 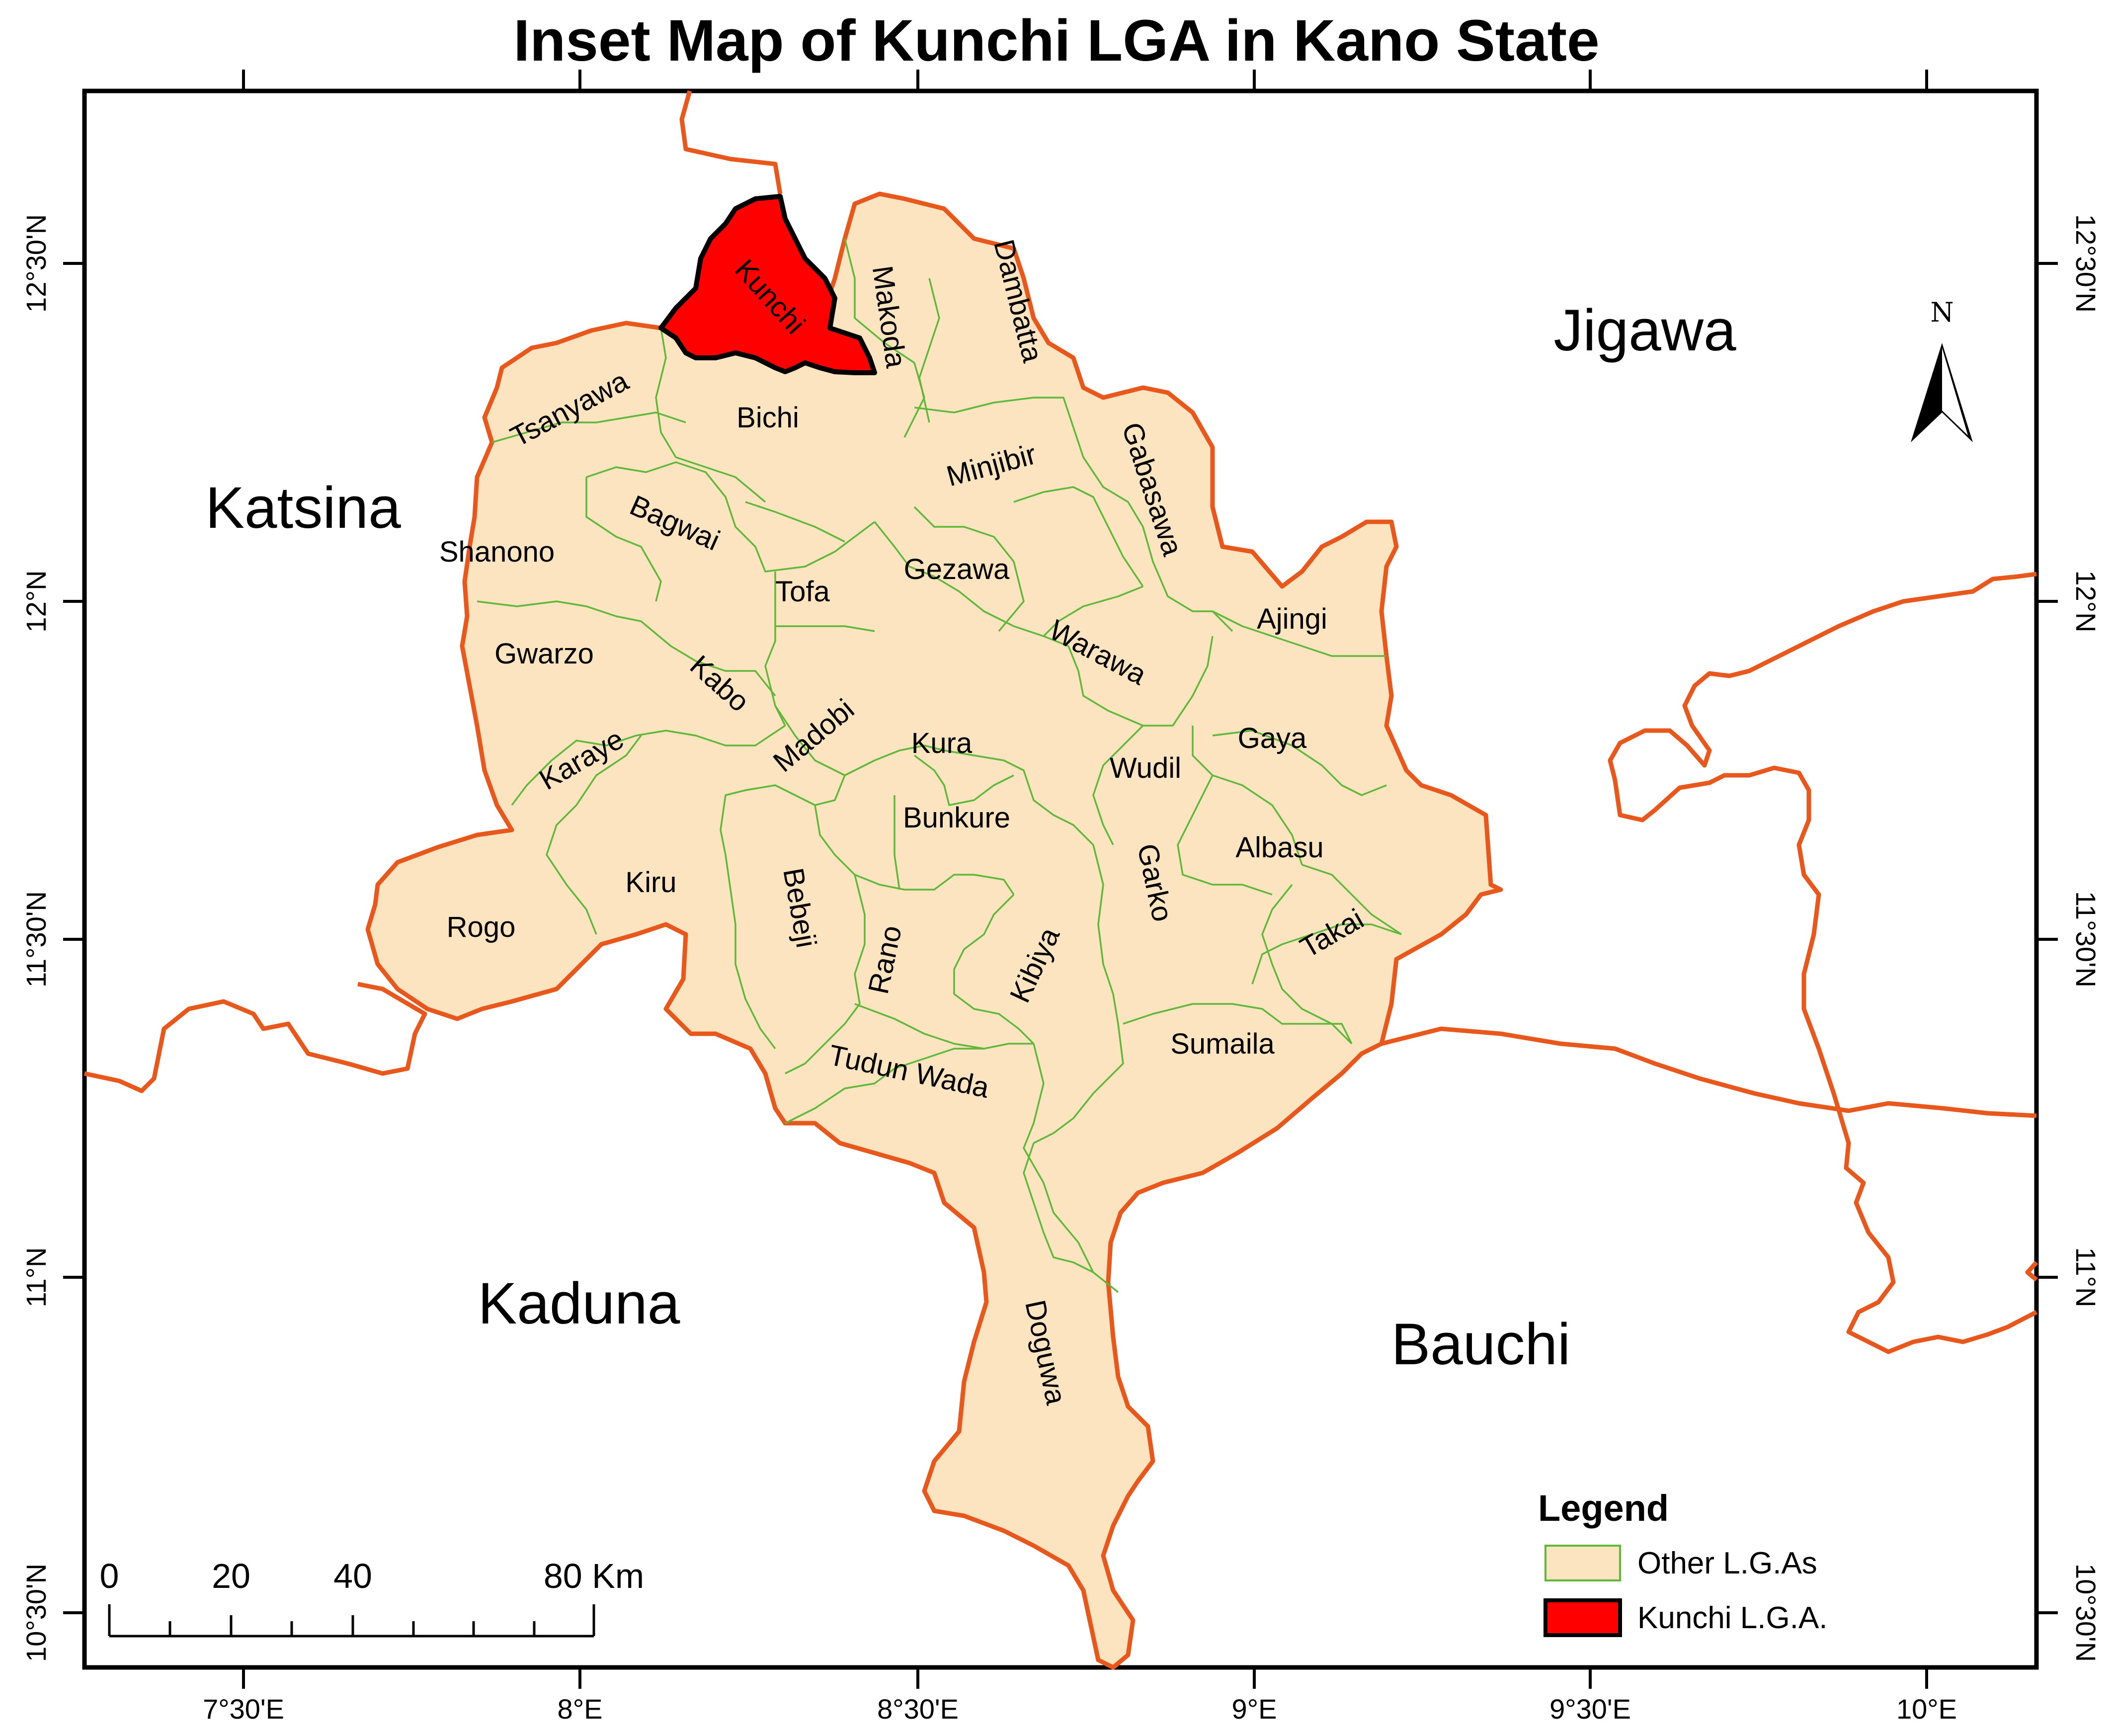 What do you see at coordinates (1709, 1072) in the screenshot?
I see `bauchi-jigawa-boundary` at bounding box center [1709, 1072].